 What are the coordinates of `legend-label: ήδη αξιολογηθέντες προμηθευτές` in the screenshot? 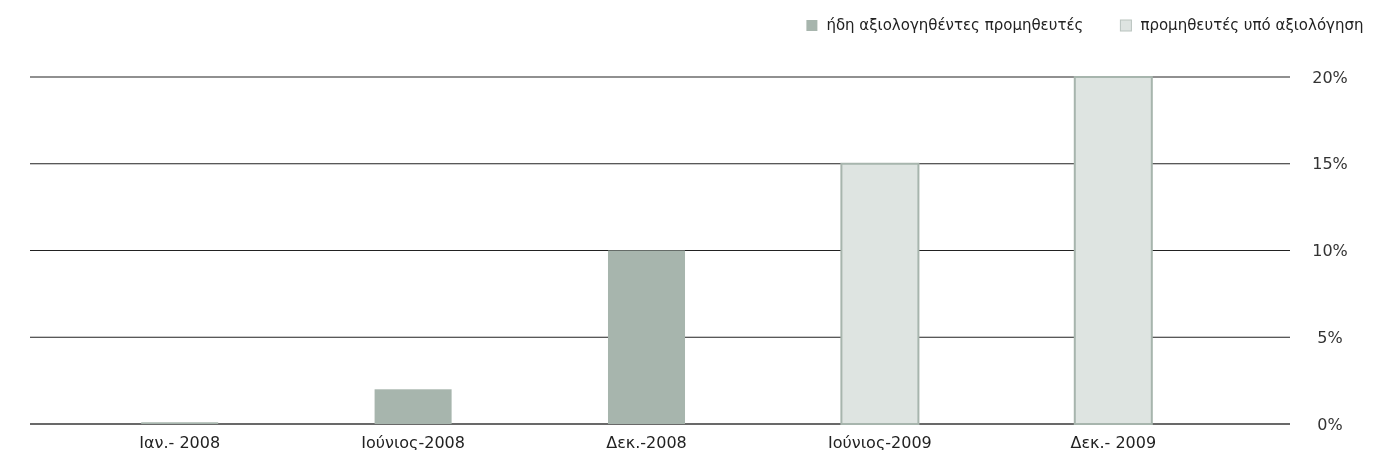 It's located at (955, 25).